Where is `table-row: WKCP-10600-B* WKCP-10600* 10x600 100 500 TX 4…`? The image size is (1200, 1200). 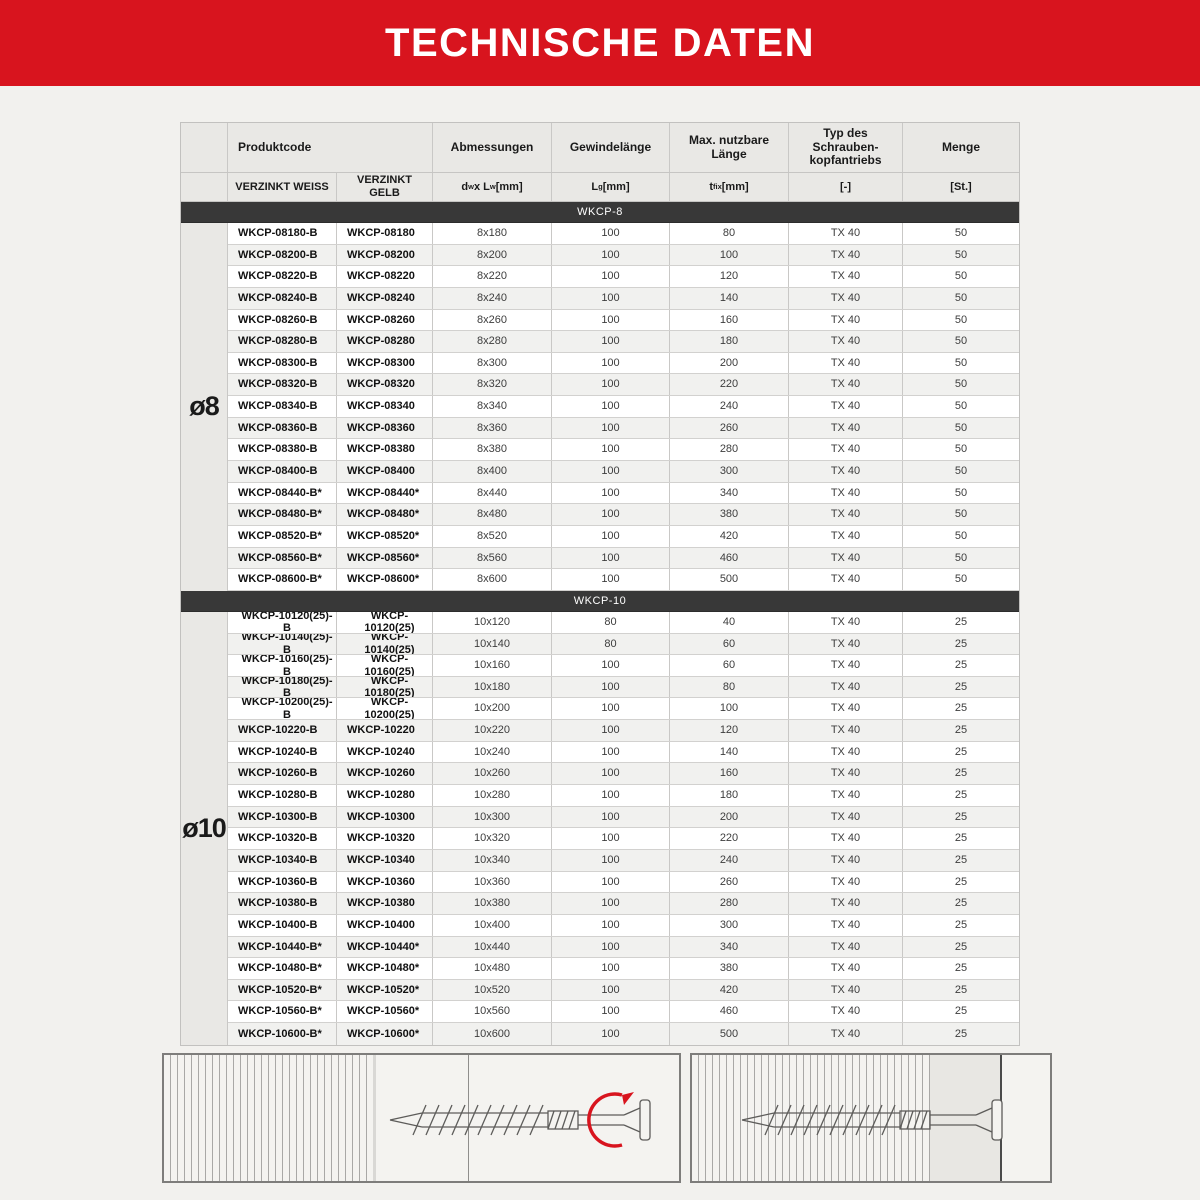 table-row: WKCP-10600-B* WKCP-10600* 10x600 100 500 TX 4… is located at coordinates (623, 1034).